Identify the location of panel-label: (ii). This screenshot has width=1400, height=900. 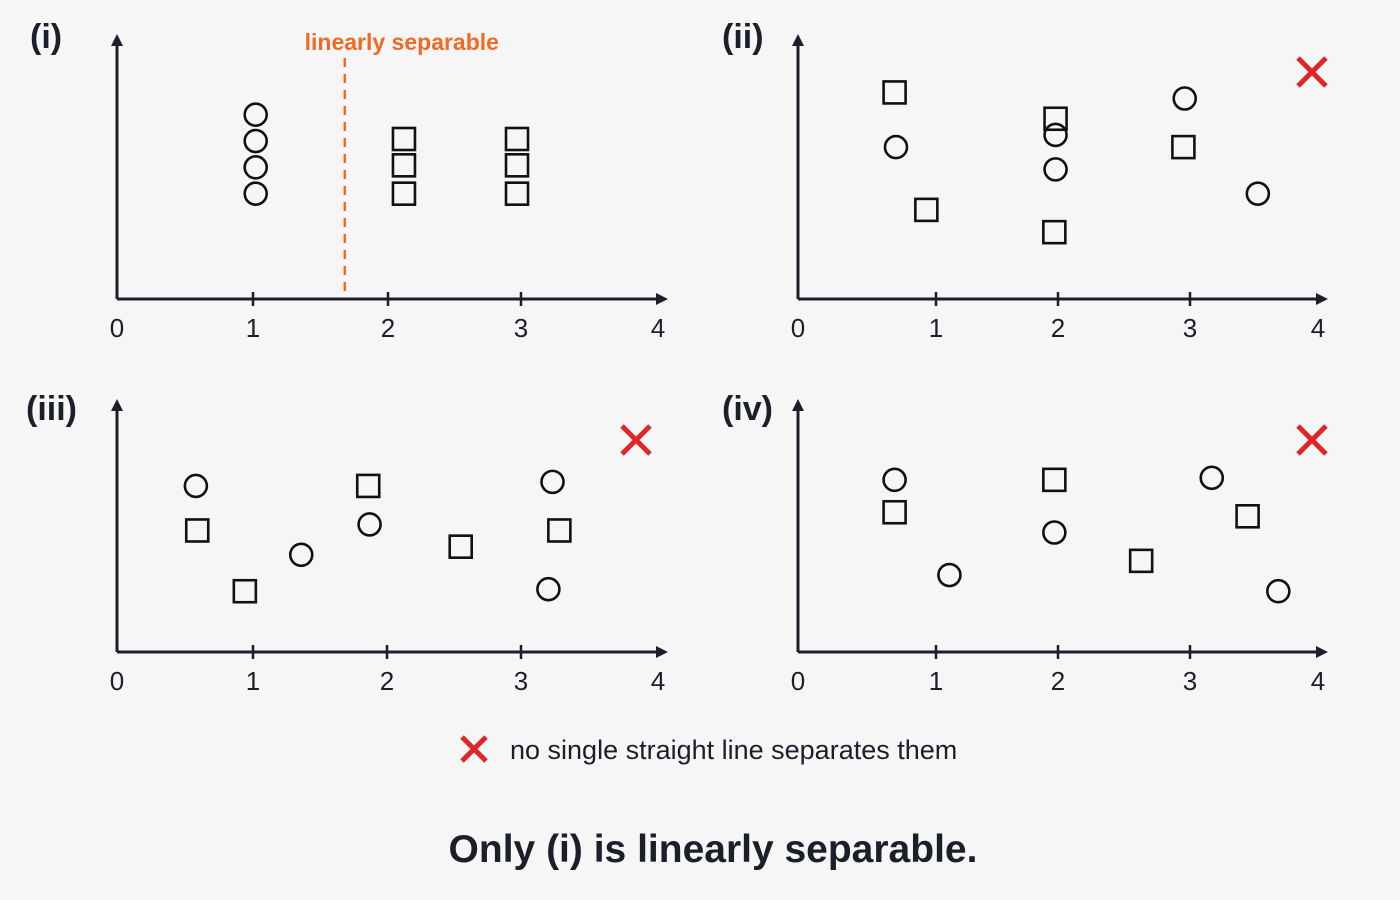
(743, 37).